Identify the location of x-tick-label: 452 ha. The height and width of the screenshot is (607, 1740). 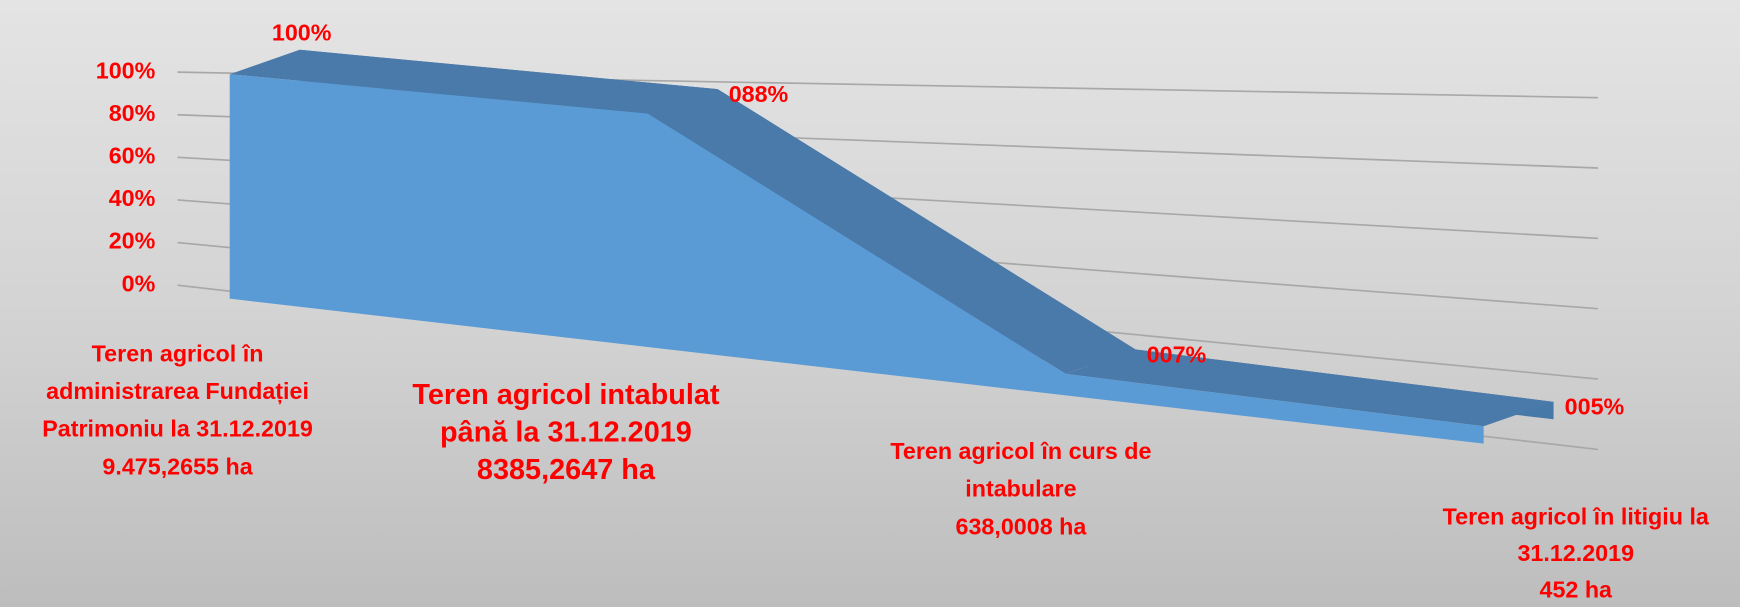
(1576, 590).